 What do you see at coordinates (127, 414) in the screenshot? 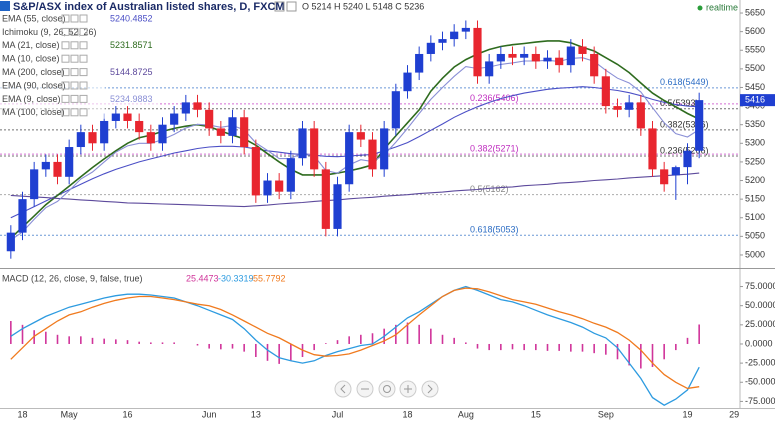
I see `x-tick-label: 16` at bounding box center [127, 414].